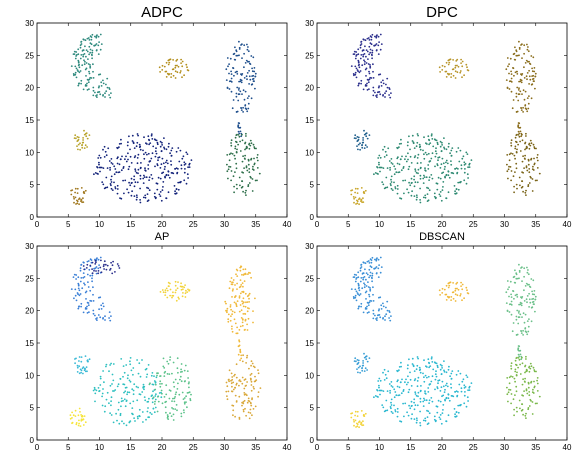 This screenshot has height=460, width=588. I want to click on y-tick-label: 25, so click(309, 55).